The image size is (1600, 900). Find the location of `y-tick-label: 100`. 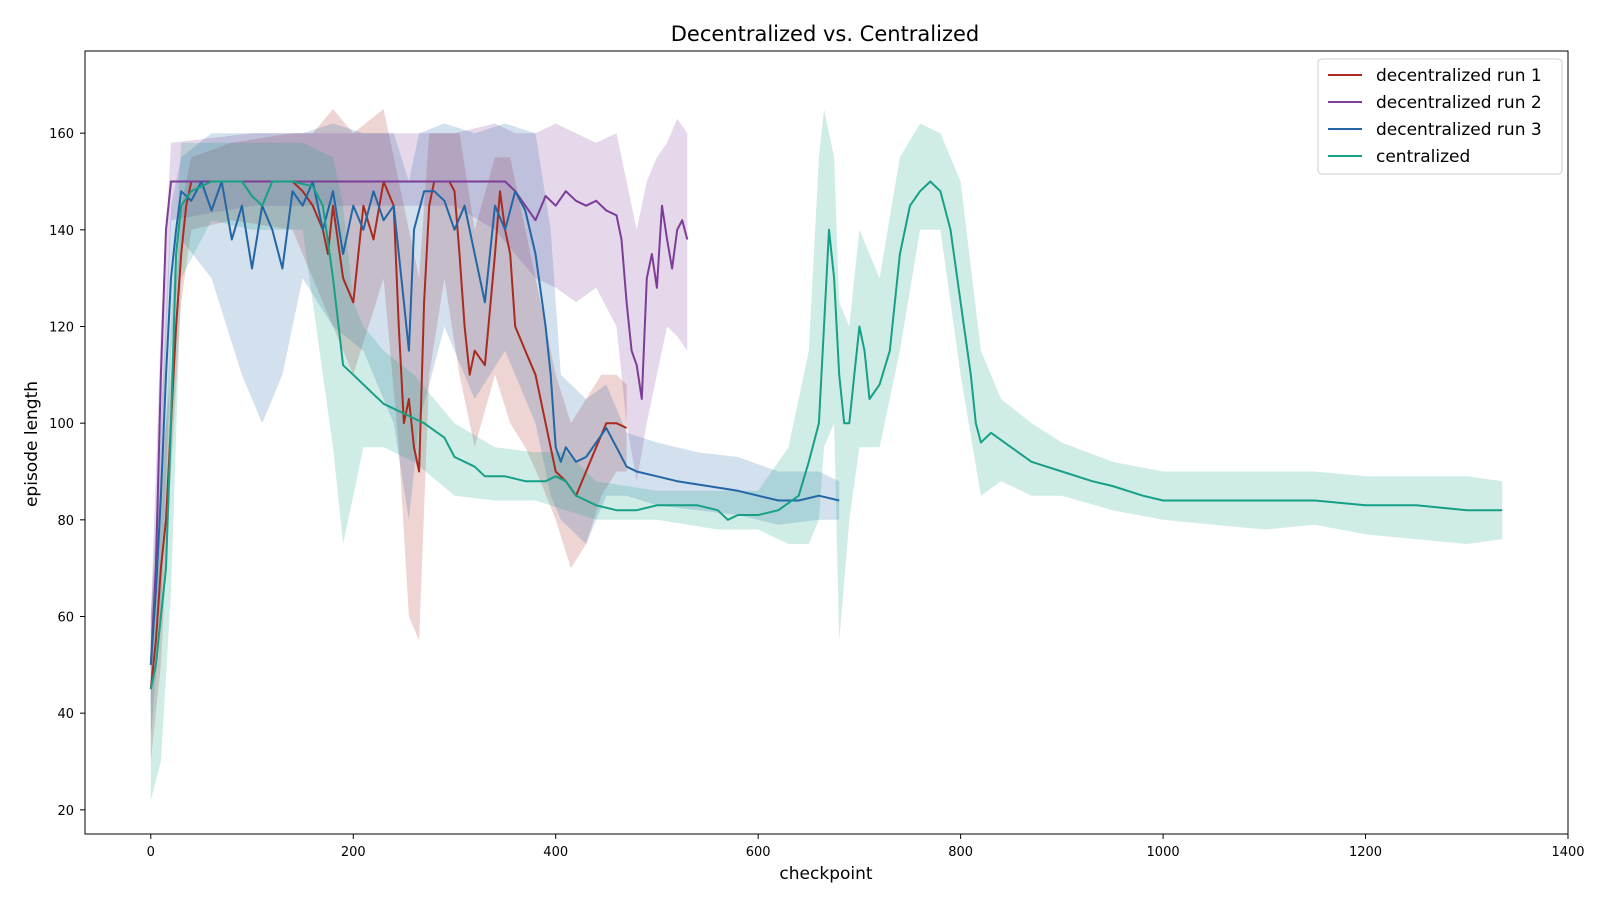

y-tick-label: 100 is located at coordinates (61, 424).